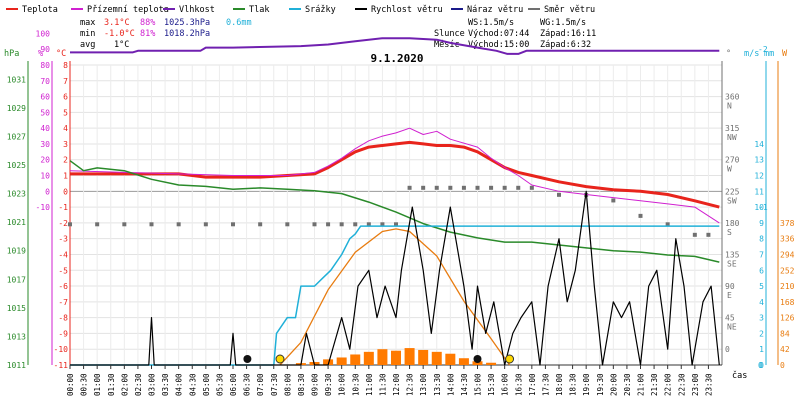 The width and height of the screenshot is (800, 400). I want to click on time-tick-label: 11:30, so click(382, 384).